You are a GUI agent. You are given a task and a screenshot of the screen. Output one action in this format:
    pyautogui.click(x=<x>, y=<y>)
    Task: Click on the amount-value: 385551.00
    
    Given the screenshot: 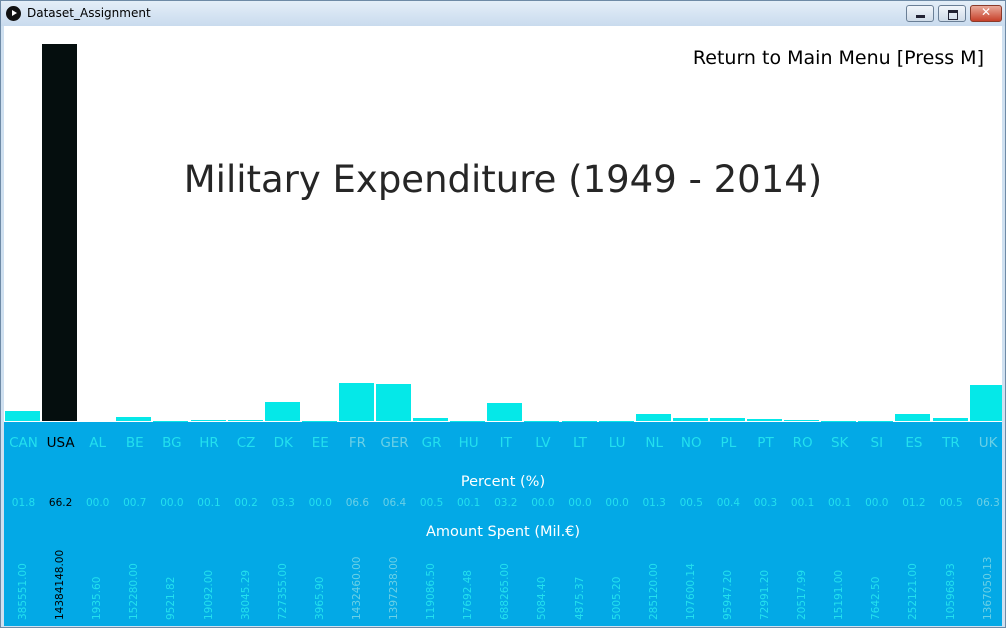 What is the action you would take?
    pyautogui.click(x=23, y=591)
    